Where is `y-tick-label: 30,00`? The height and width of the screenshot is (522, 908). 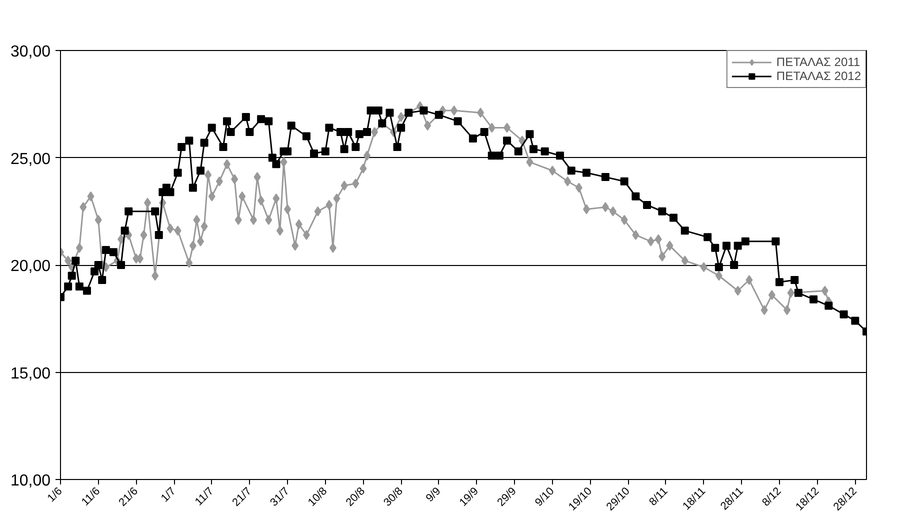
y-tick-label: 30,00 is located at coordinates (30, 52).